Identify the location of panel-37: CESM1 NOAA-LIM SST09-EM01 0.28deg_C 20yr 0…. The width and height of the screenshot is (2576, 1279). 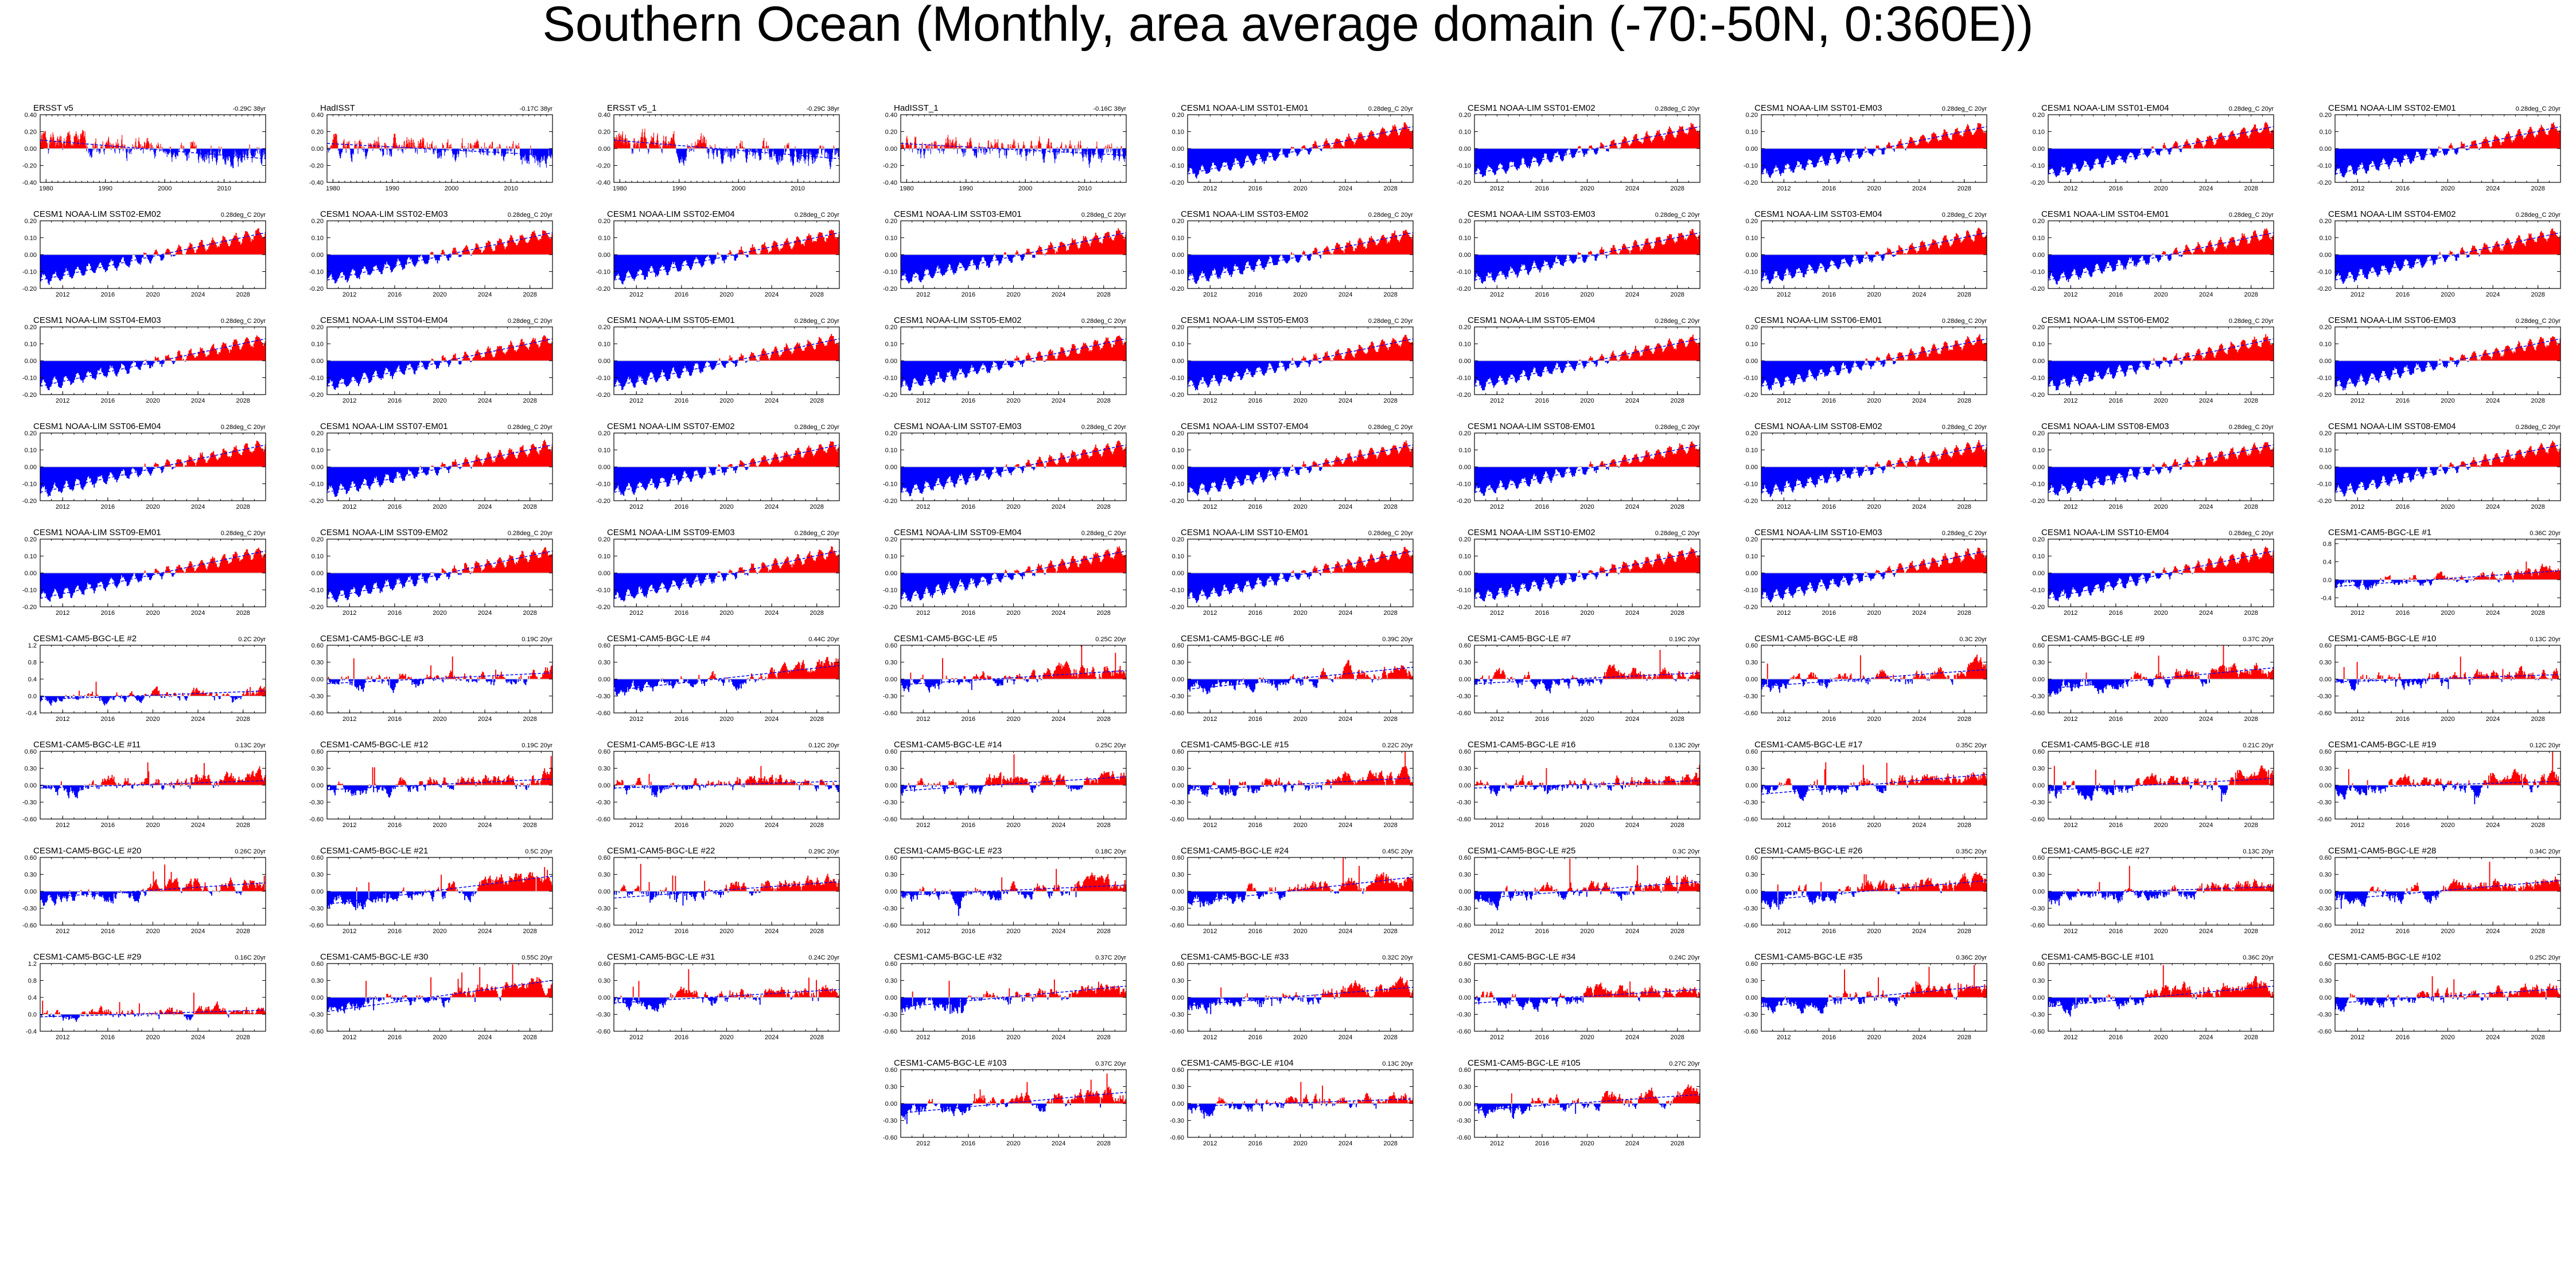
(144, 572).